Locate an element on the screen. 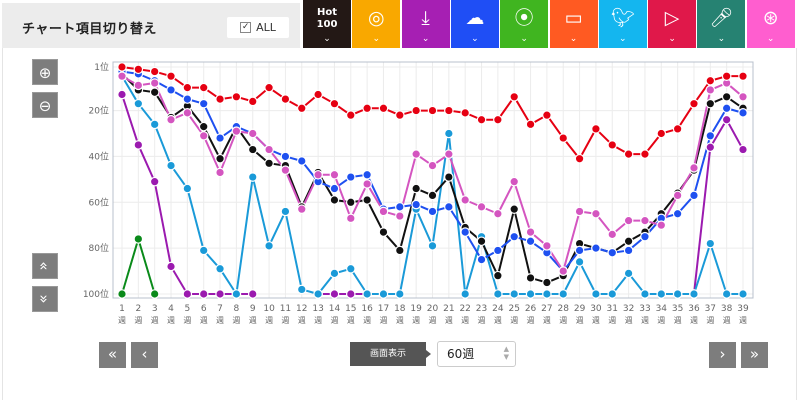  double-chevron-right-icon: » is located at coordinates (754, 354).